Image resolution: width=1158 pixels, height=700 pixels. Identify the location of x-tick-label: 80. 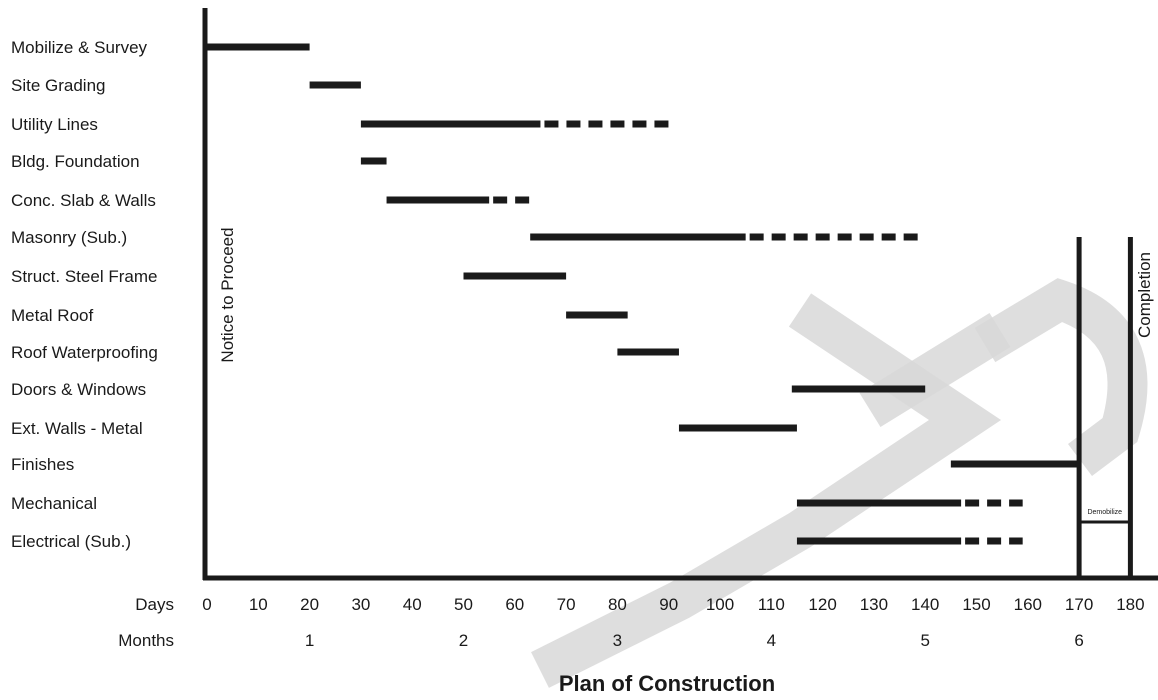
(617, 604).